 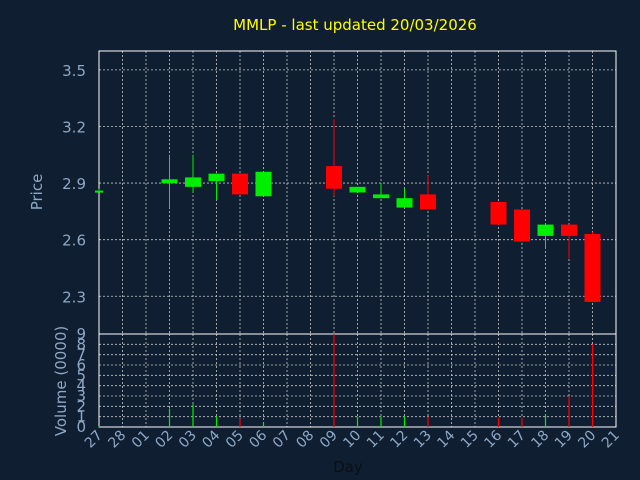 What do you see at coordinates (81, 334) in the screenshot?
I see `volume-y-tick-label: 9` at bounding box center [81, 334].